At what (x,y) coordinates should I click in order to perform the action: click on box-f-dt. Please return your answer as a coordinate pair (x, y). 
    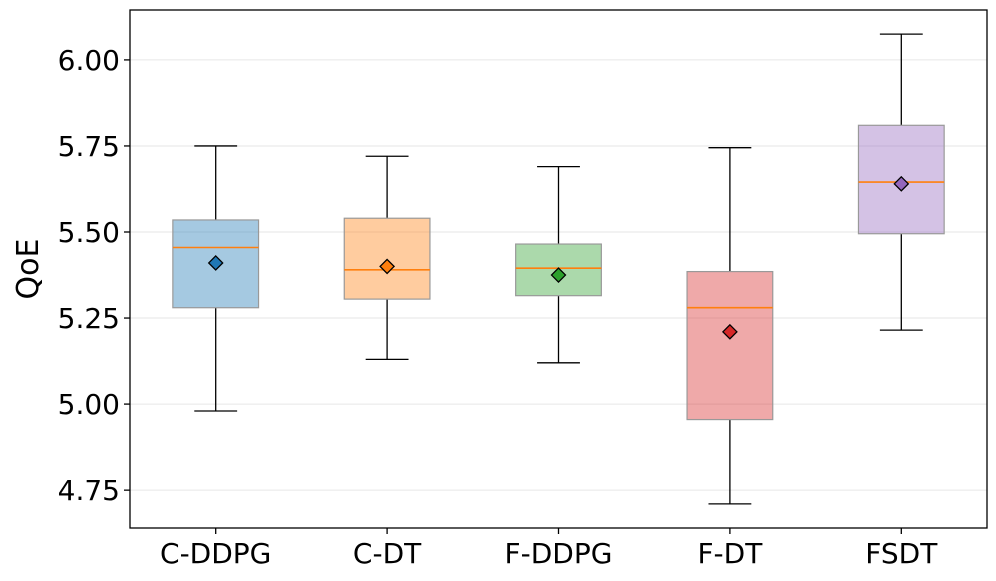
    Looking at the image, I should click on (730, 326).